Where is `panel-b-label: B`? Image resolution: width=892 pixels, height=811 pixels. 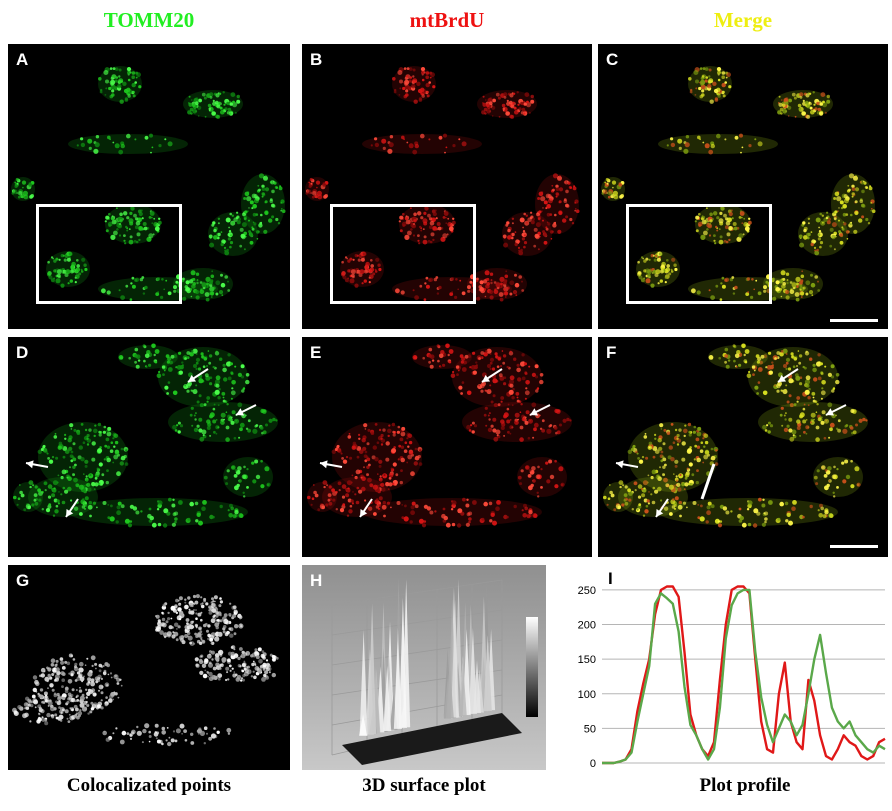
panel-b-label: B is located at coordinates (316, 59).